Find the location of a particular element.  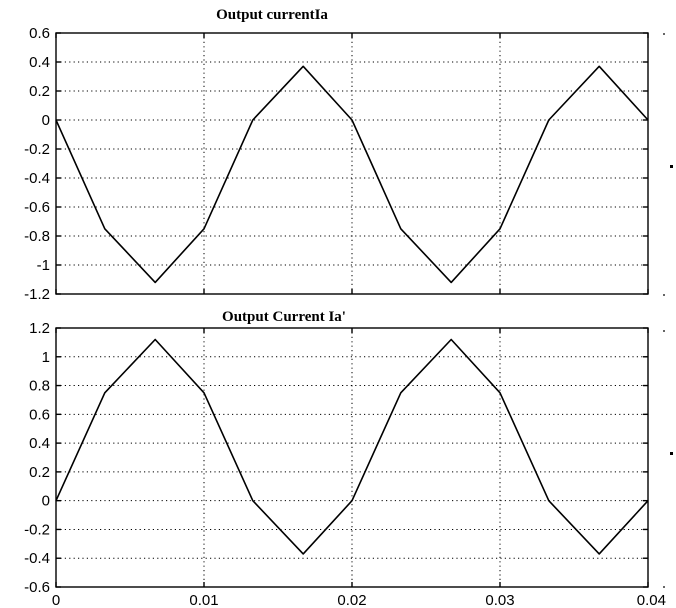

x-tick-label: 0.01 is located at coordinates (203, 600).